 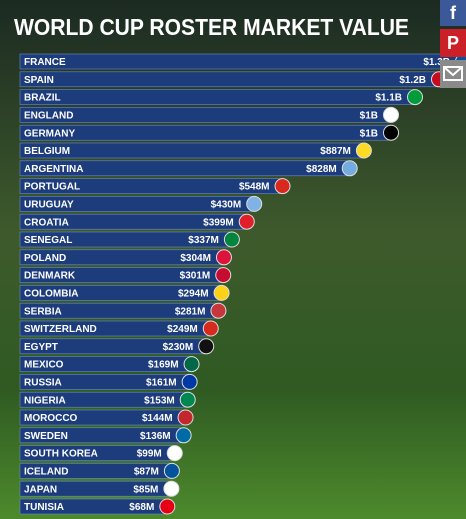 I want to click on category-label: POLAND, so click(x=45, y=258).